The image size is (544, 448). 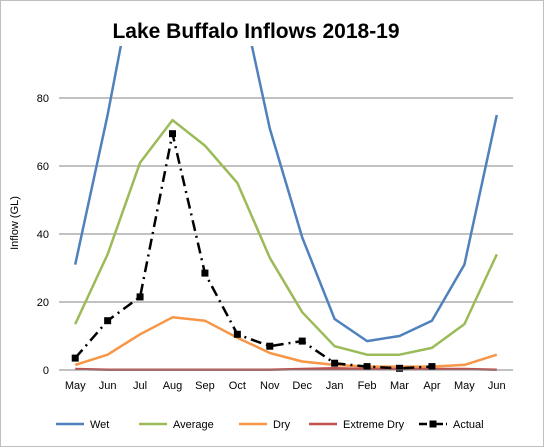 What do you see at coordinates (46, 371) in the screenshot?
I see `y-tick-label: 0` at bounding box center [46, 371].